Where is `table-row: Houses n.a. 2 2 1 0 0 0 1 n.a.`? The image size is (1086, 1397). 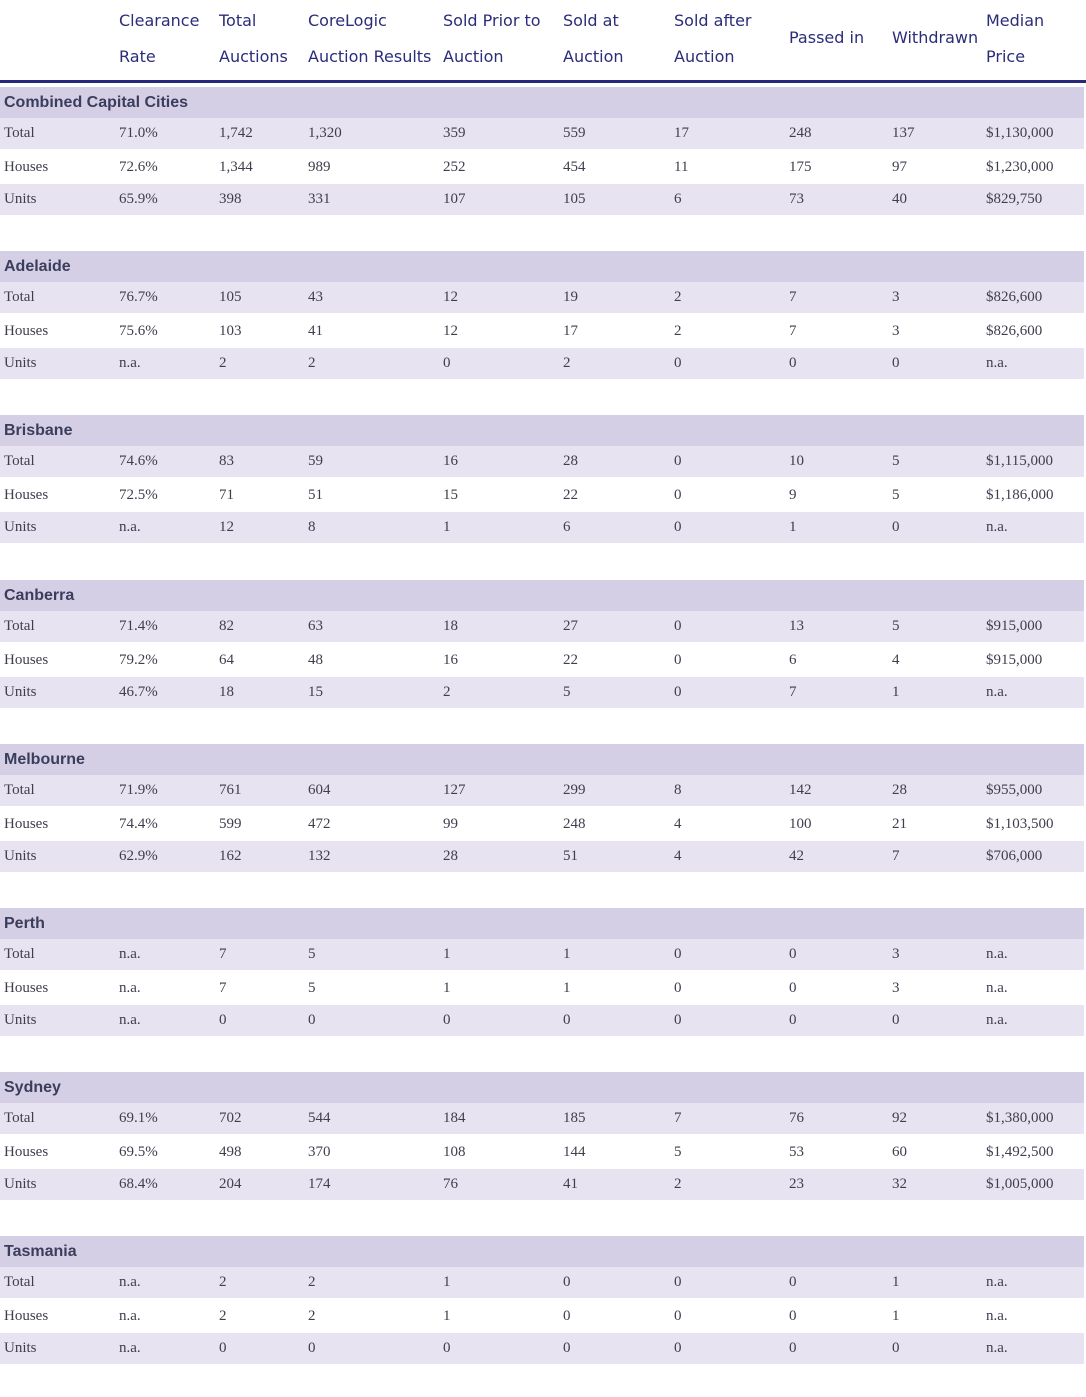 table-row: Houses n.a. 2 2 1 0 0 0 1 n.a. is located at coordinates (542, 1317).